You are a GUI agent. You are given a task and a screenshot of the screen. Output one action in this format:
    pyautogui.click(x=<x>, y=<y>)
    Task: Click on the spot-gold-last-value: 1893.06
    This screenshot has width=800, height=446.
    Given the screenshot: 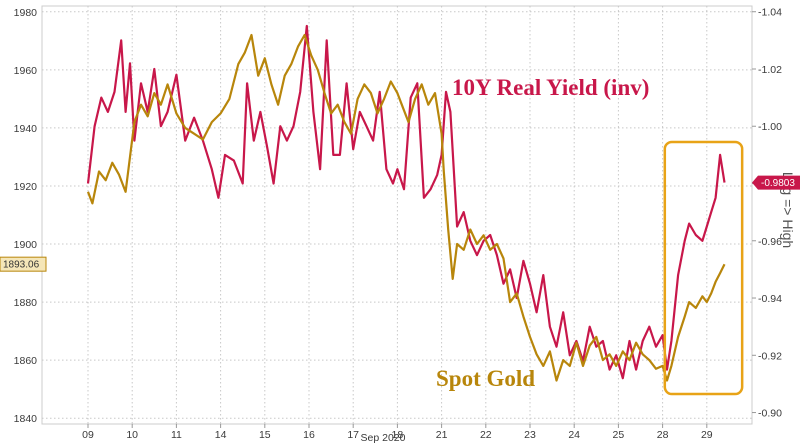 What is the action you would take?
    pyautogui.click(x=21, y=265)
    